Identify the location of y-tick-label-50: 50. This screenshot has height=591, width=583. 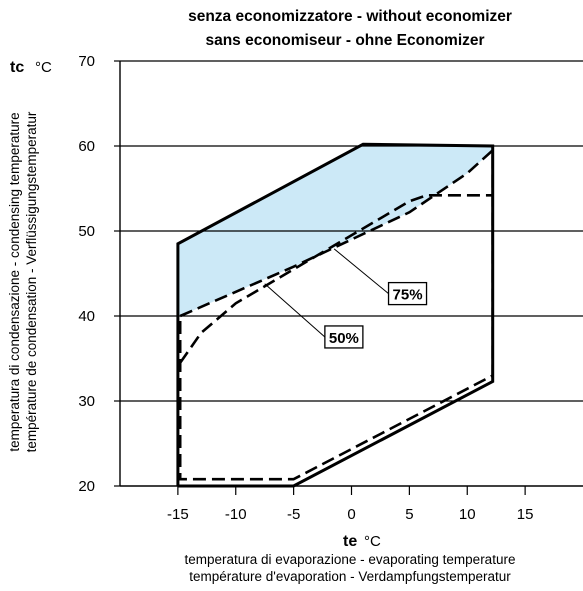
(86, 231).